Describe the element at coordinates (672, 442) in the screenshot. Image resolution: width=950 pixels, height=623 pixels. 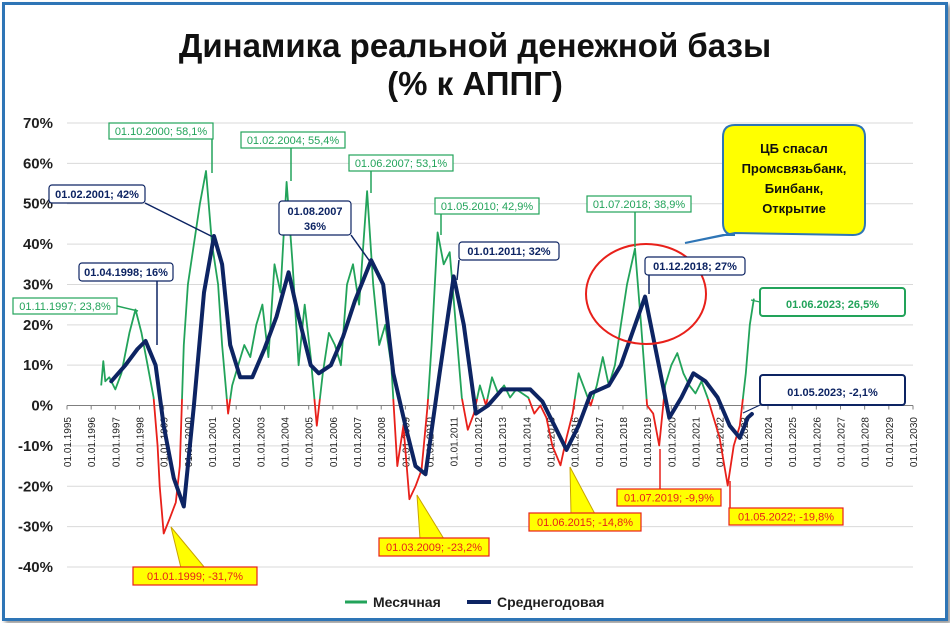
I see `x-tick-label: 01.01.2020` at that location.